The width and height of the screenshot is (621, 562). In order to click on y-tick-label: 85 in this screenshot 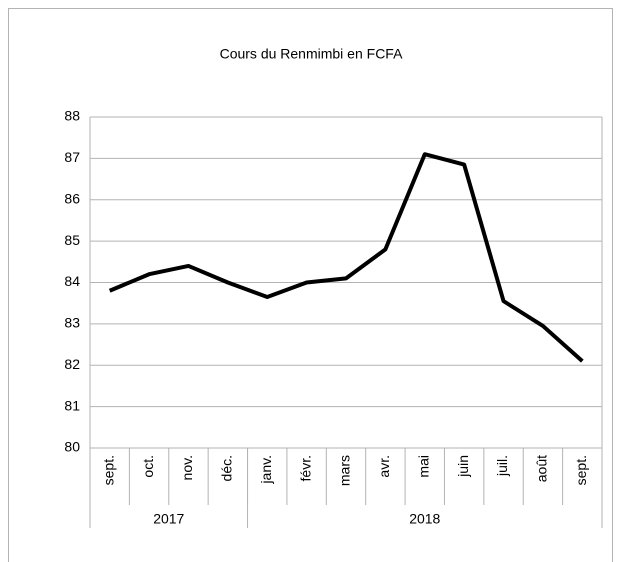, I will do `click(72, 240)`.